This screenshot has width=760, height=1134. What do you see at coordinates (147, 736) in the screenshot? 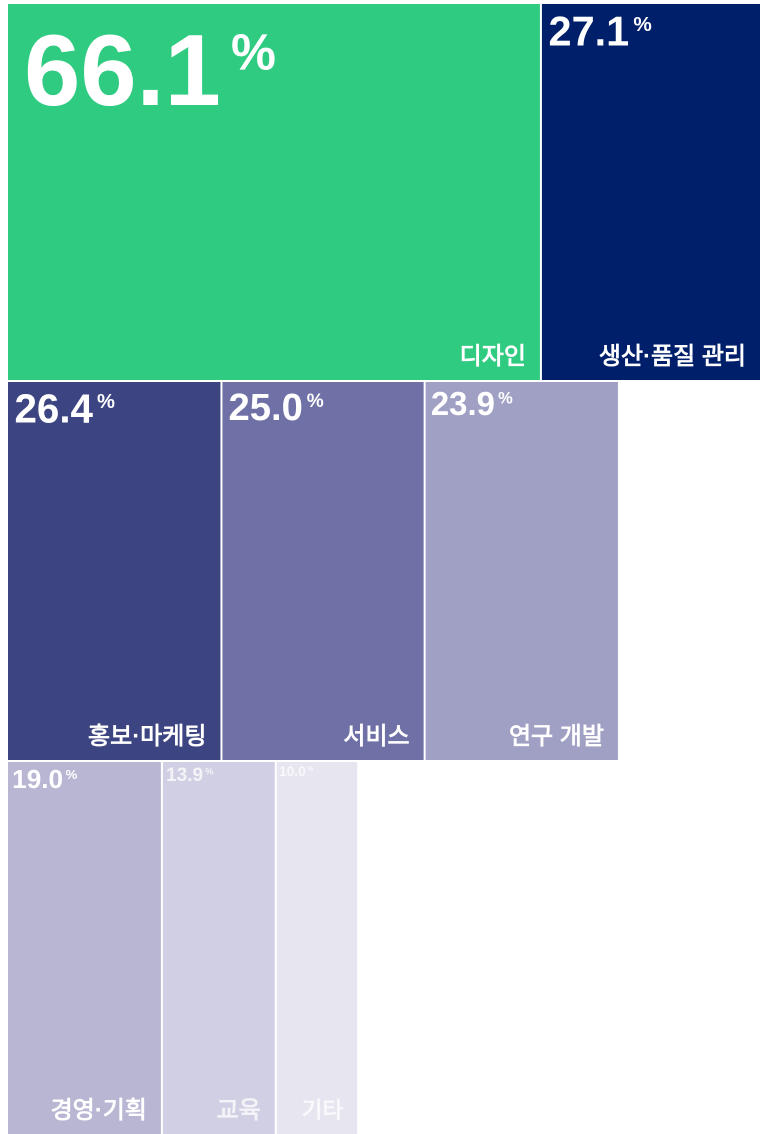
I see `category-label: 홍보·마케팅` at bounding box center [147, 736].